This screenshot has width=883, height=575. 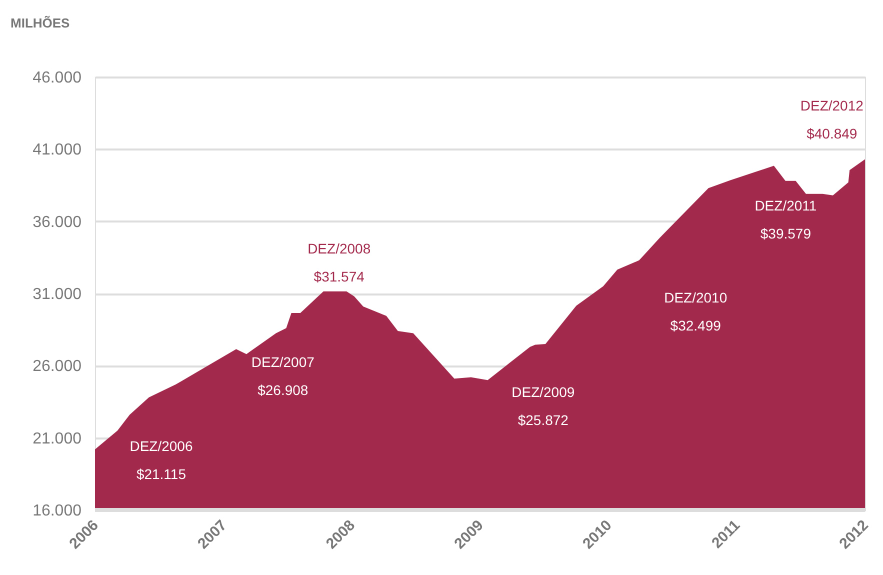 I want to click on y-tick-label: 26.000, so click(x=57, y=367).